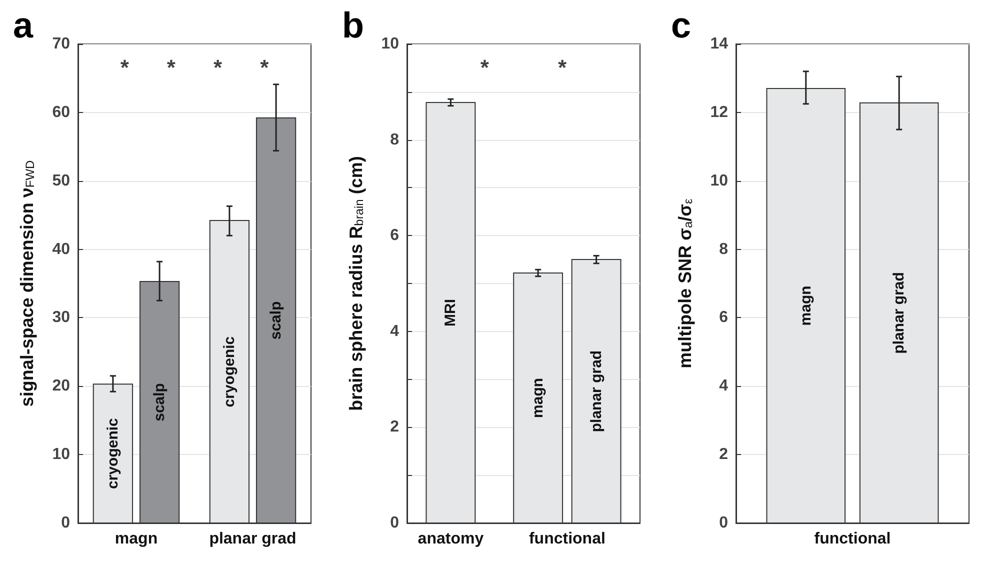 The height and width of the screenshot is (563, 987). I want to click on y-tick-label: 14, so click(719, 44).